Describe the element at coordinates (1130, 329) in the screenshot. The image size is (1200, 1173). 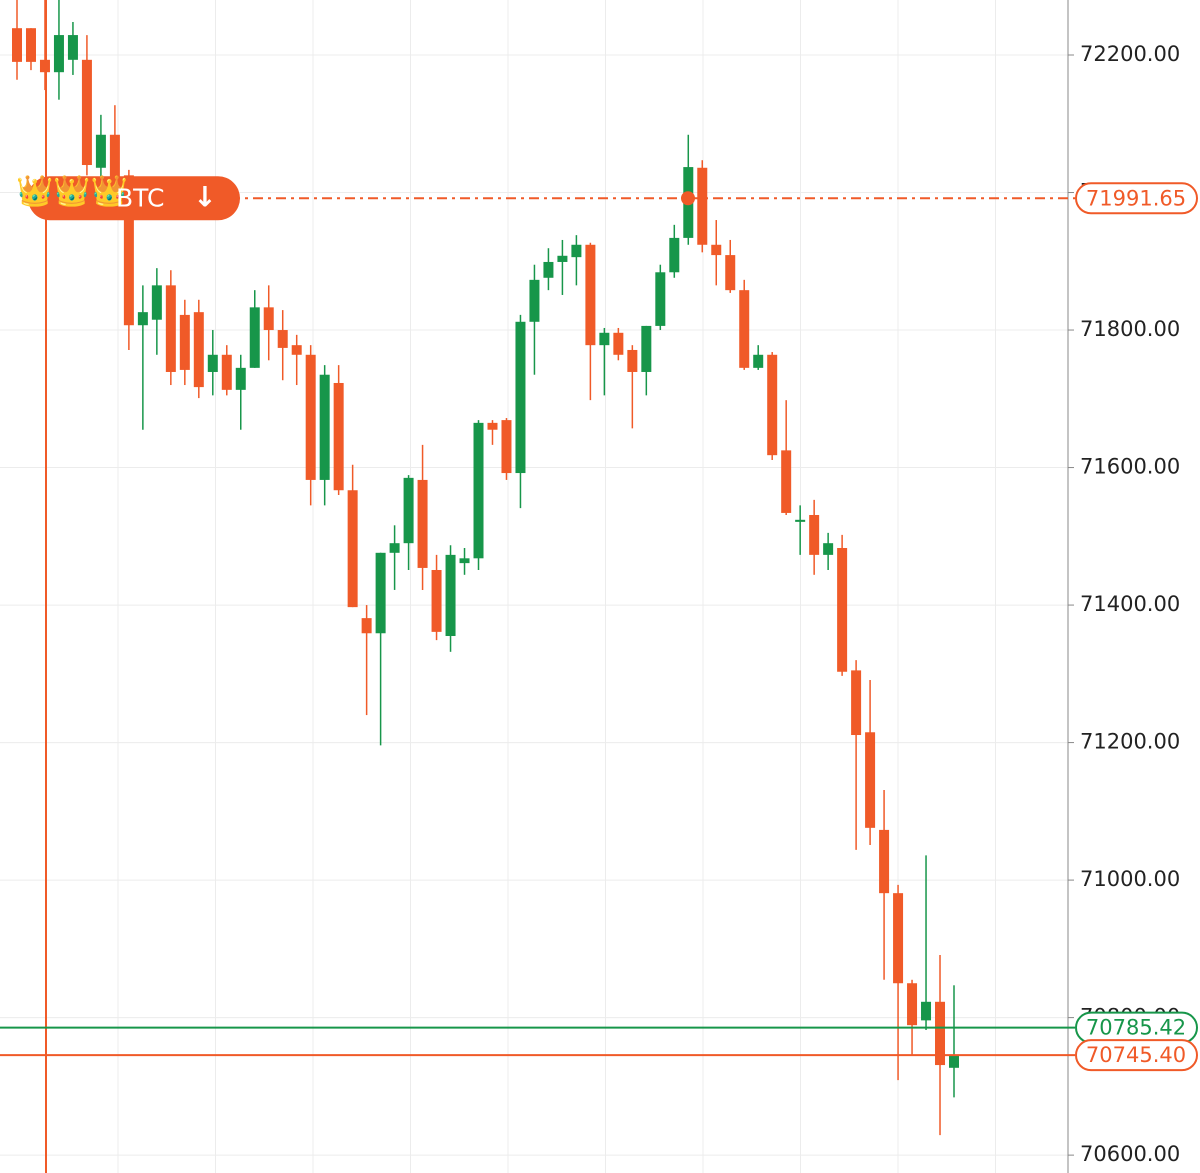
I see `y-tick-label: 71800.00` at that location.